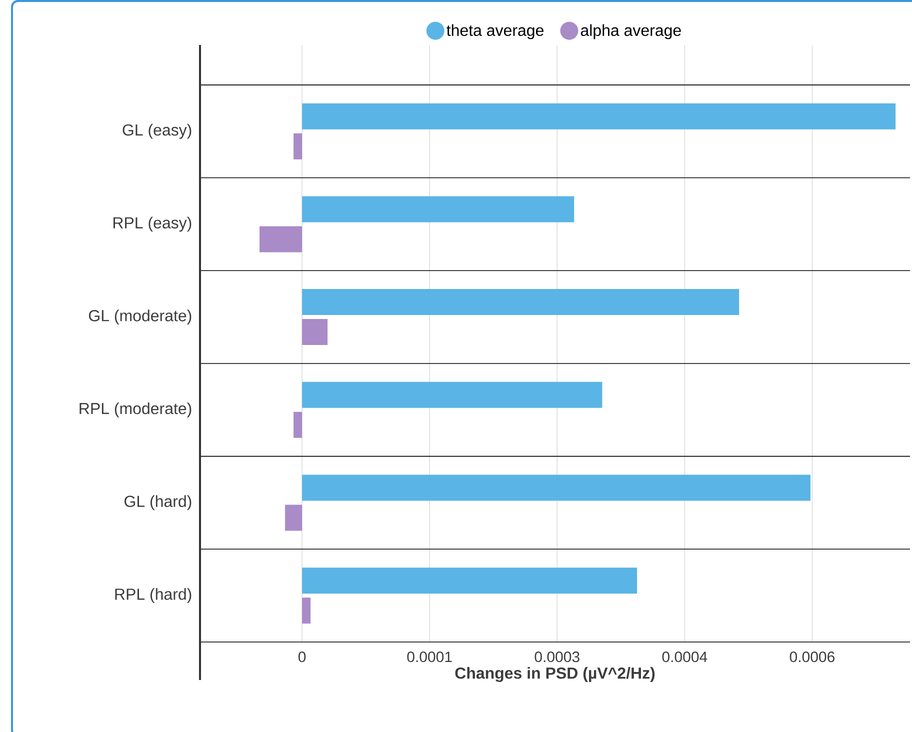  What do you see at coordinates (157, 131) in the screenshot?
I see `y-tick-label: GL (easy)` at bounding box center [157, 131].